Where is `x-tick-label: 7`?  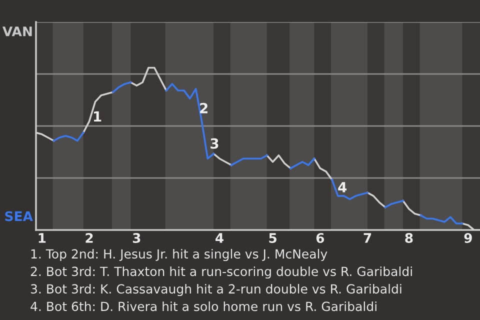
x-tick-label: 7 is located at coordinates (368, 238).